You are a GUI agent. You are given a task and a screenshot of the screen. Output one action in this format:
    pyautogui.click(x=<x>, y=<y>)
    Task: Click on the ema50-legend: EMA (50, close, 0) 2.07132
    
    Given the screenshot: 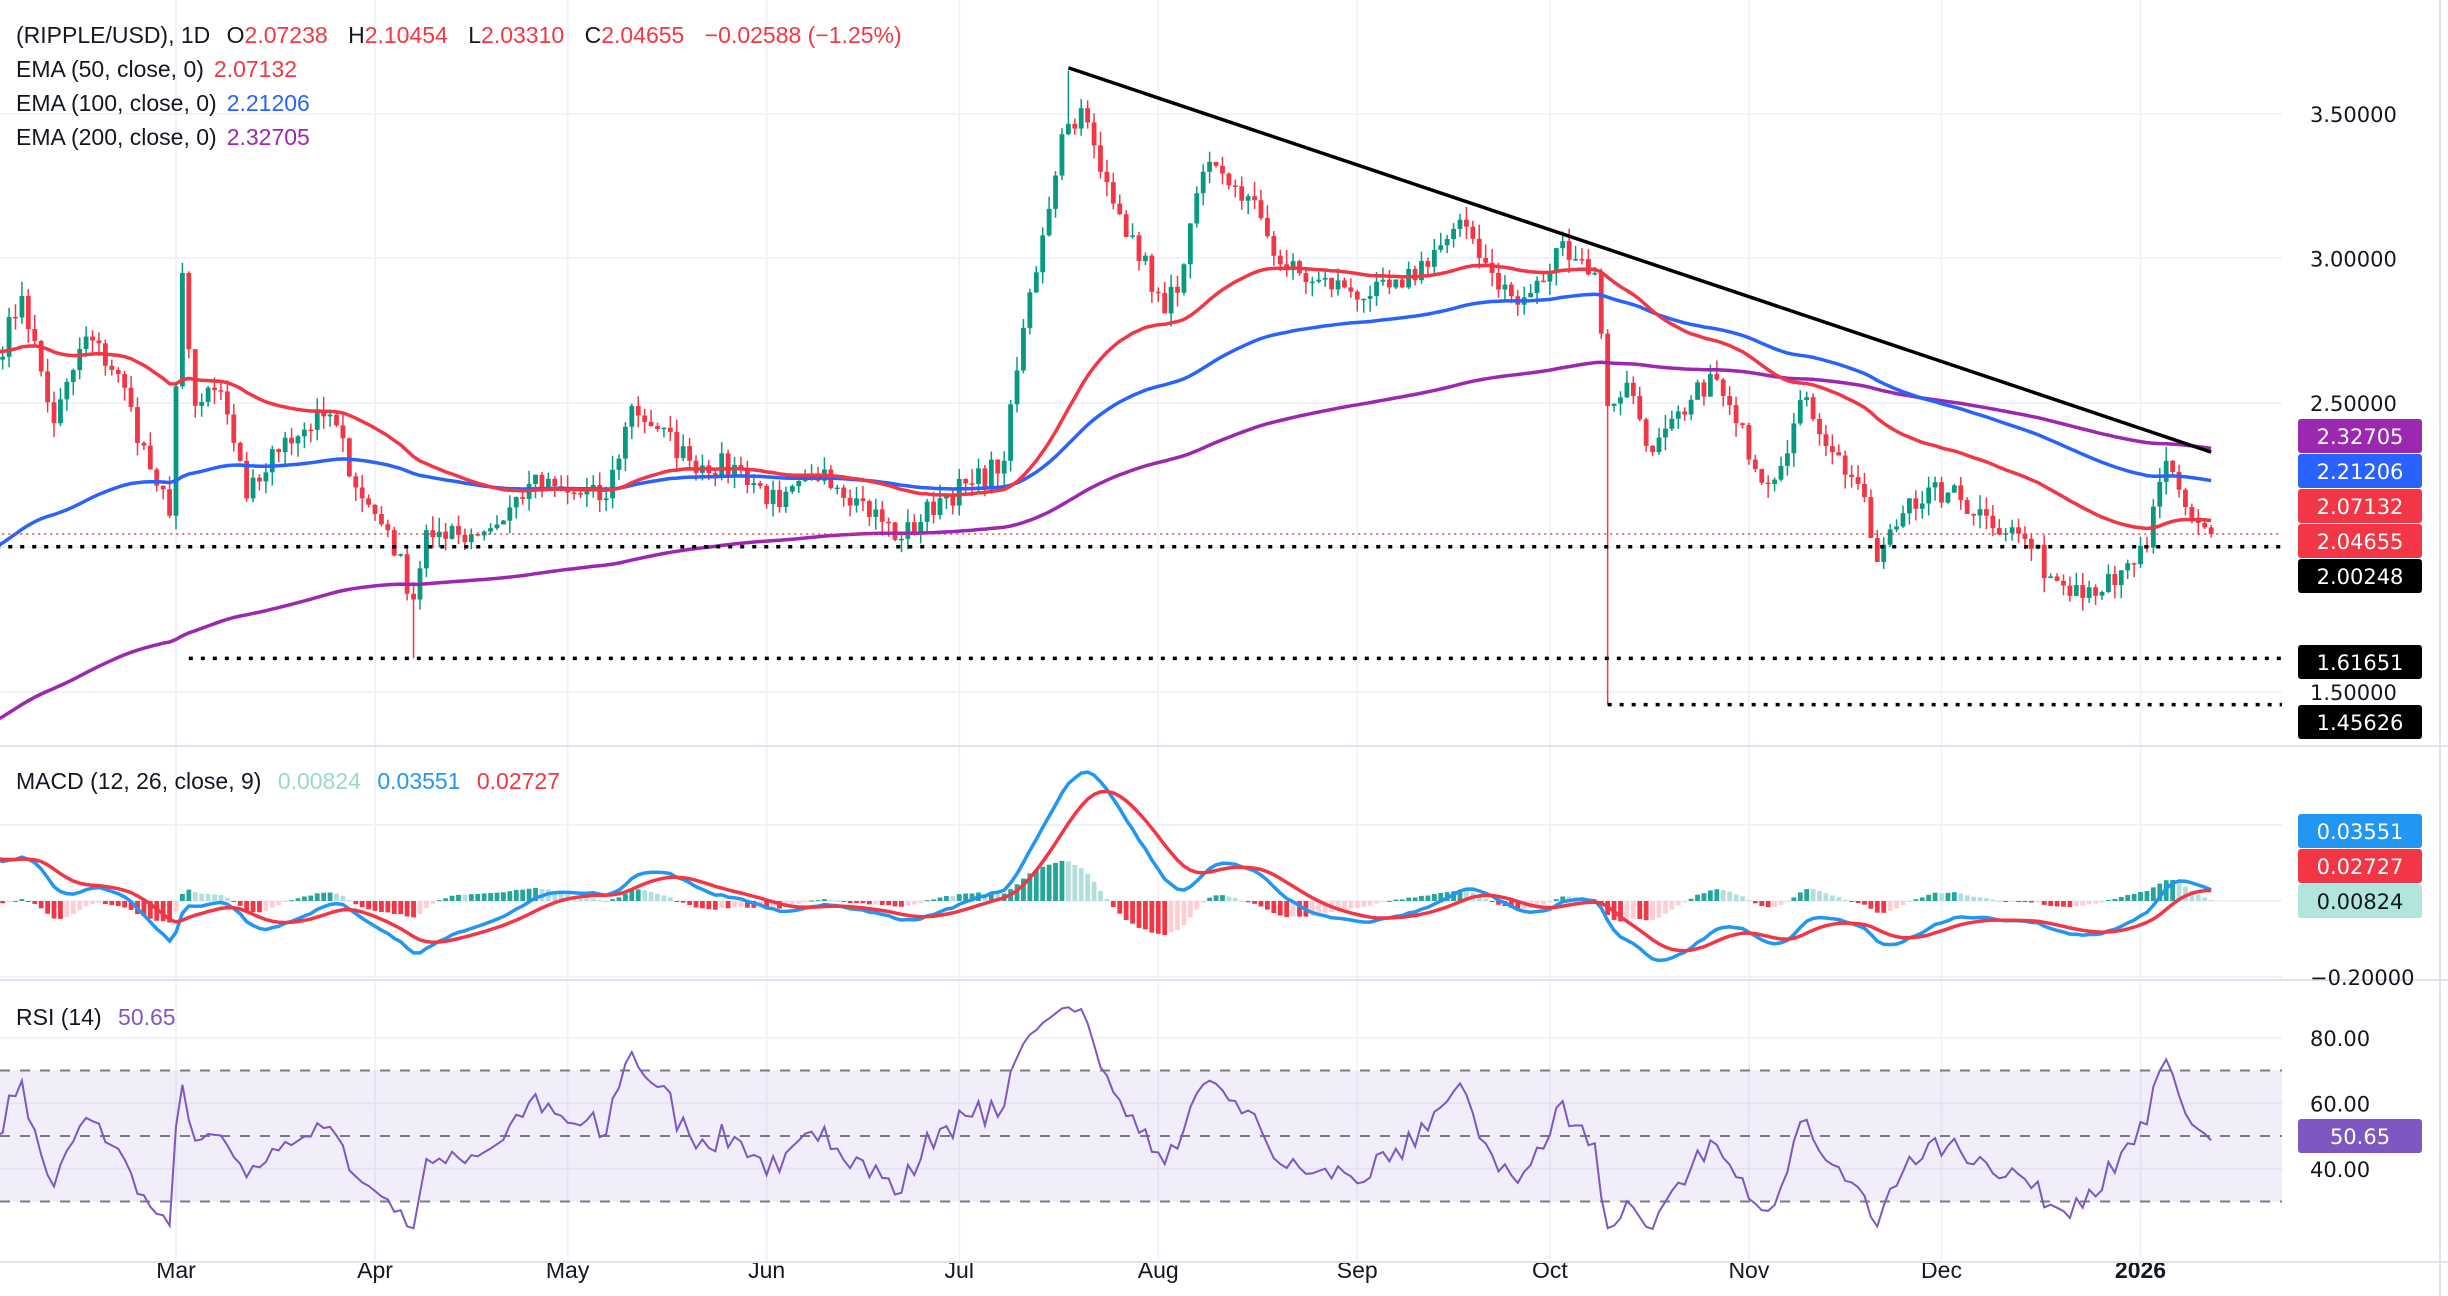 What is the action you would take?
    pyautogui.click(x=161, y=69)
    